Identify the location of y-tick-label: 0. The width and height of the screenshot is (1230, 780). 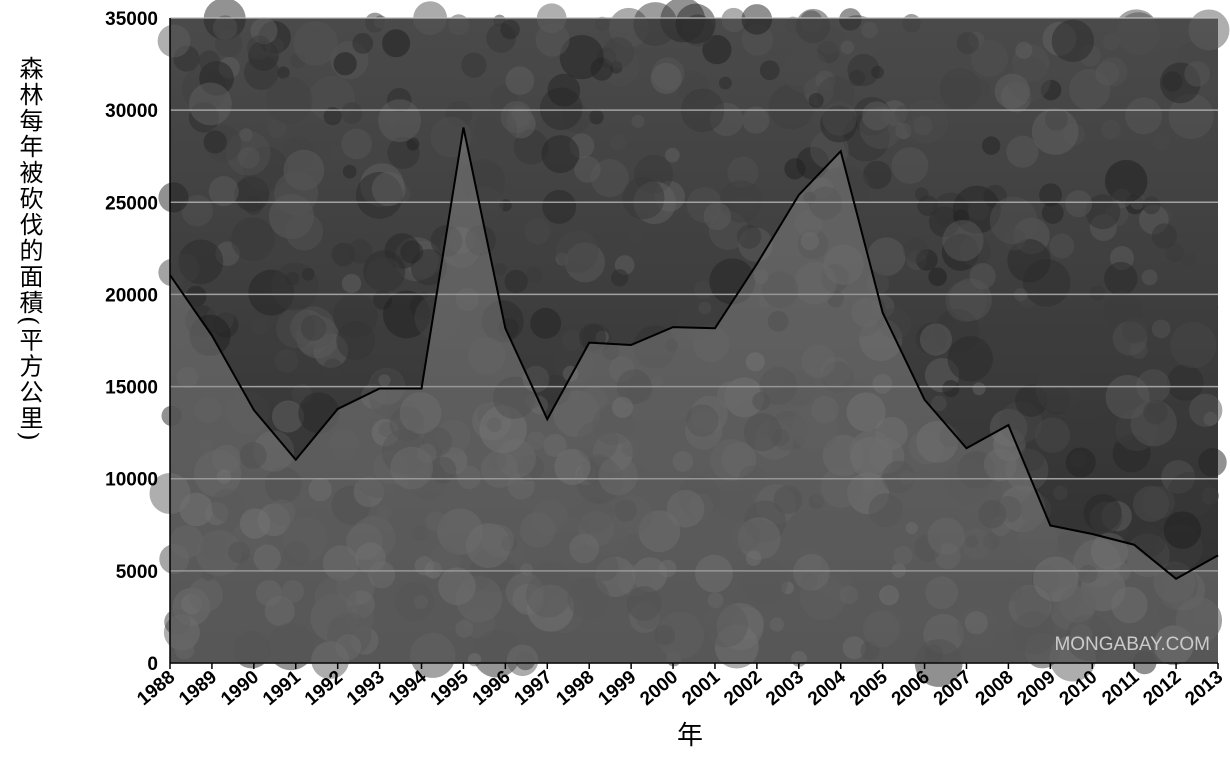
(152, 664).